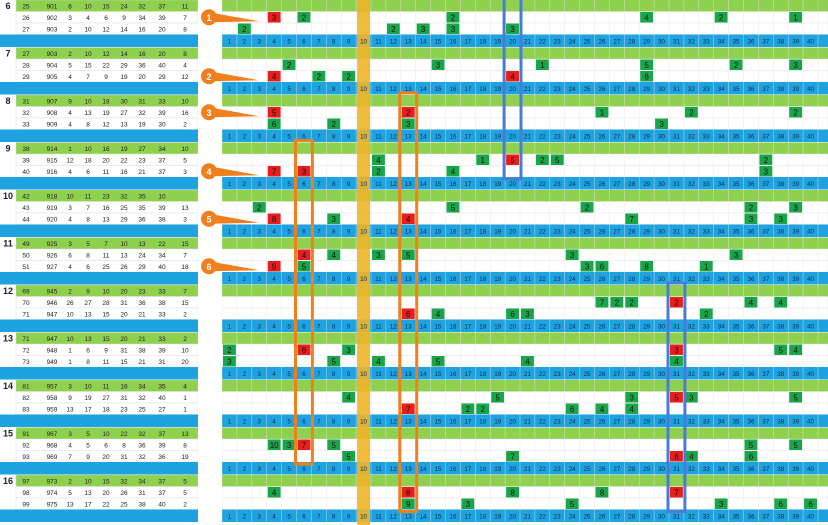 The height and width of the screenshot is (525, 828). What do you see at coordinates (646, 42) in the screenshot?
I see `number-label: 29` at bounding box center [646, 42].